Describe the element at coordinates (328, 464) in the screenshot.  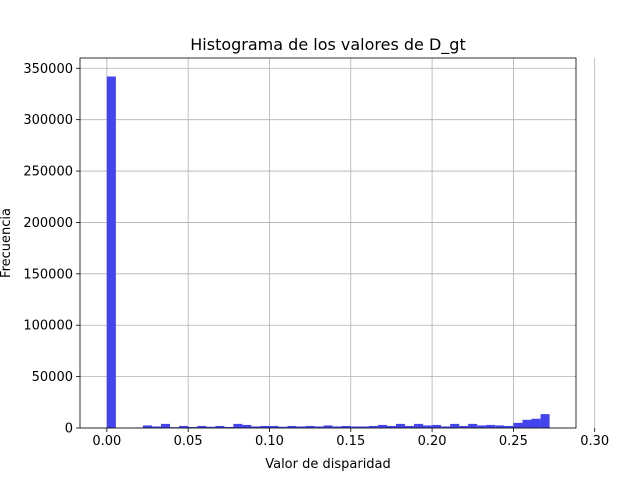
I see `x-axis-label: Valor de disparidad` at that location.